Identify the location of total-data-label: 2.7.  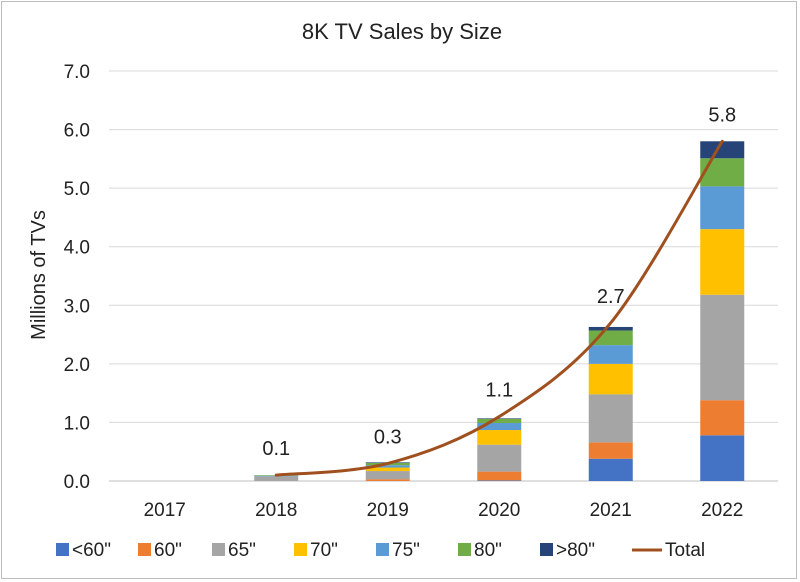
(611, 297).